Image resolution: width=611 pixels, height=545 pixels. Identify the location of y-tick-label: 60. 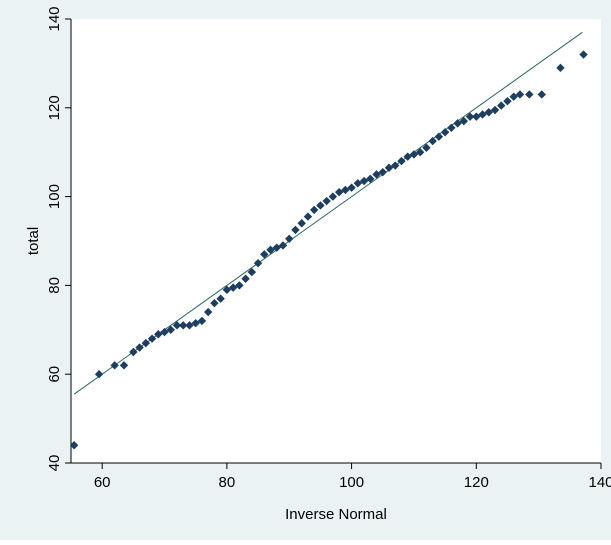
(54, 374).